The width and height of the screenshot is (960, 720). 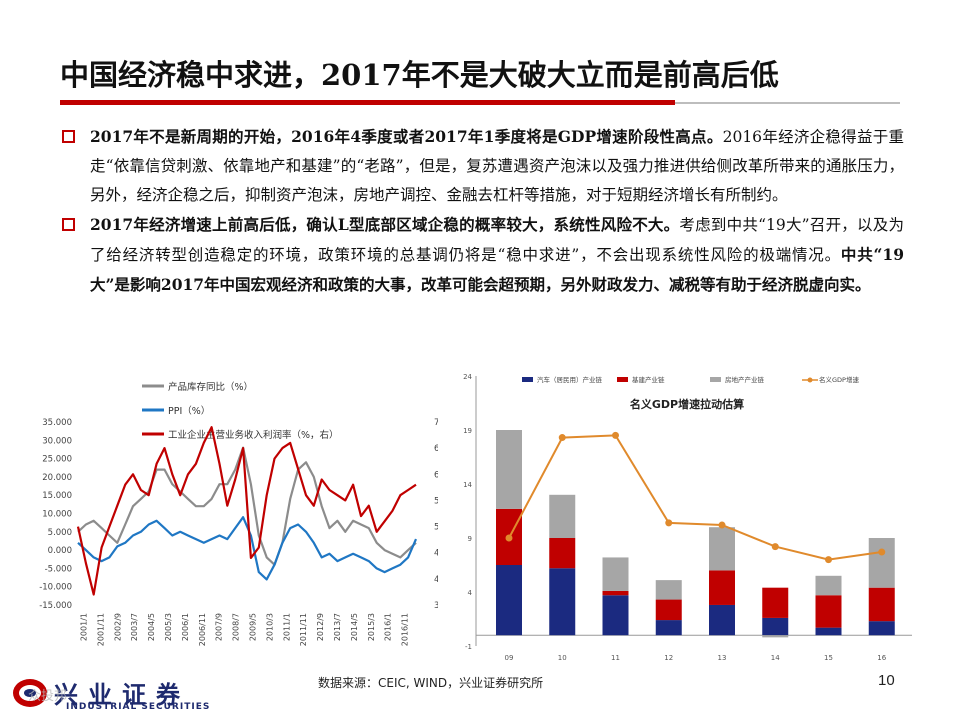 What do you see at coordinates (337, 627) in the screenshot?
I see `x-tick-label: 2013/7` at bounding box center [337, 627].